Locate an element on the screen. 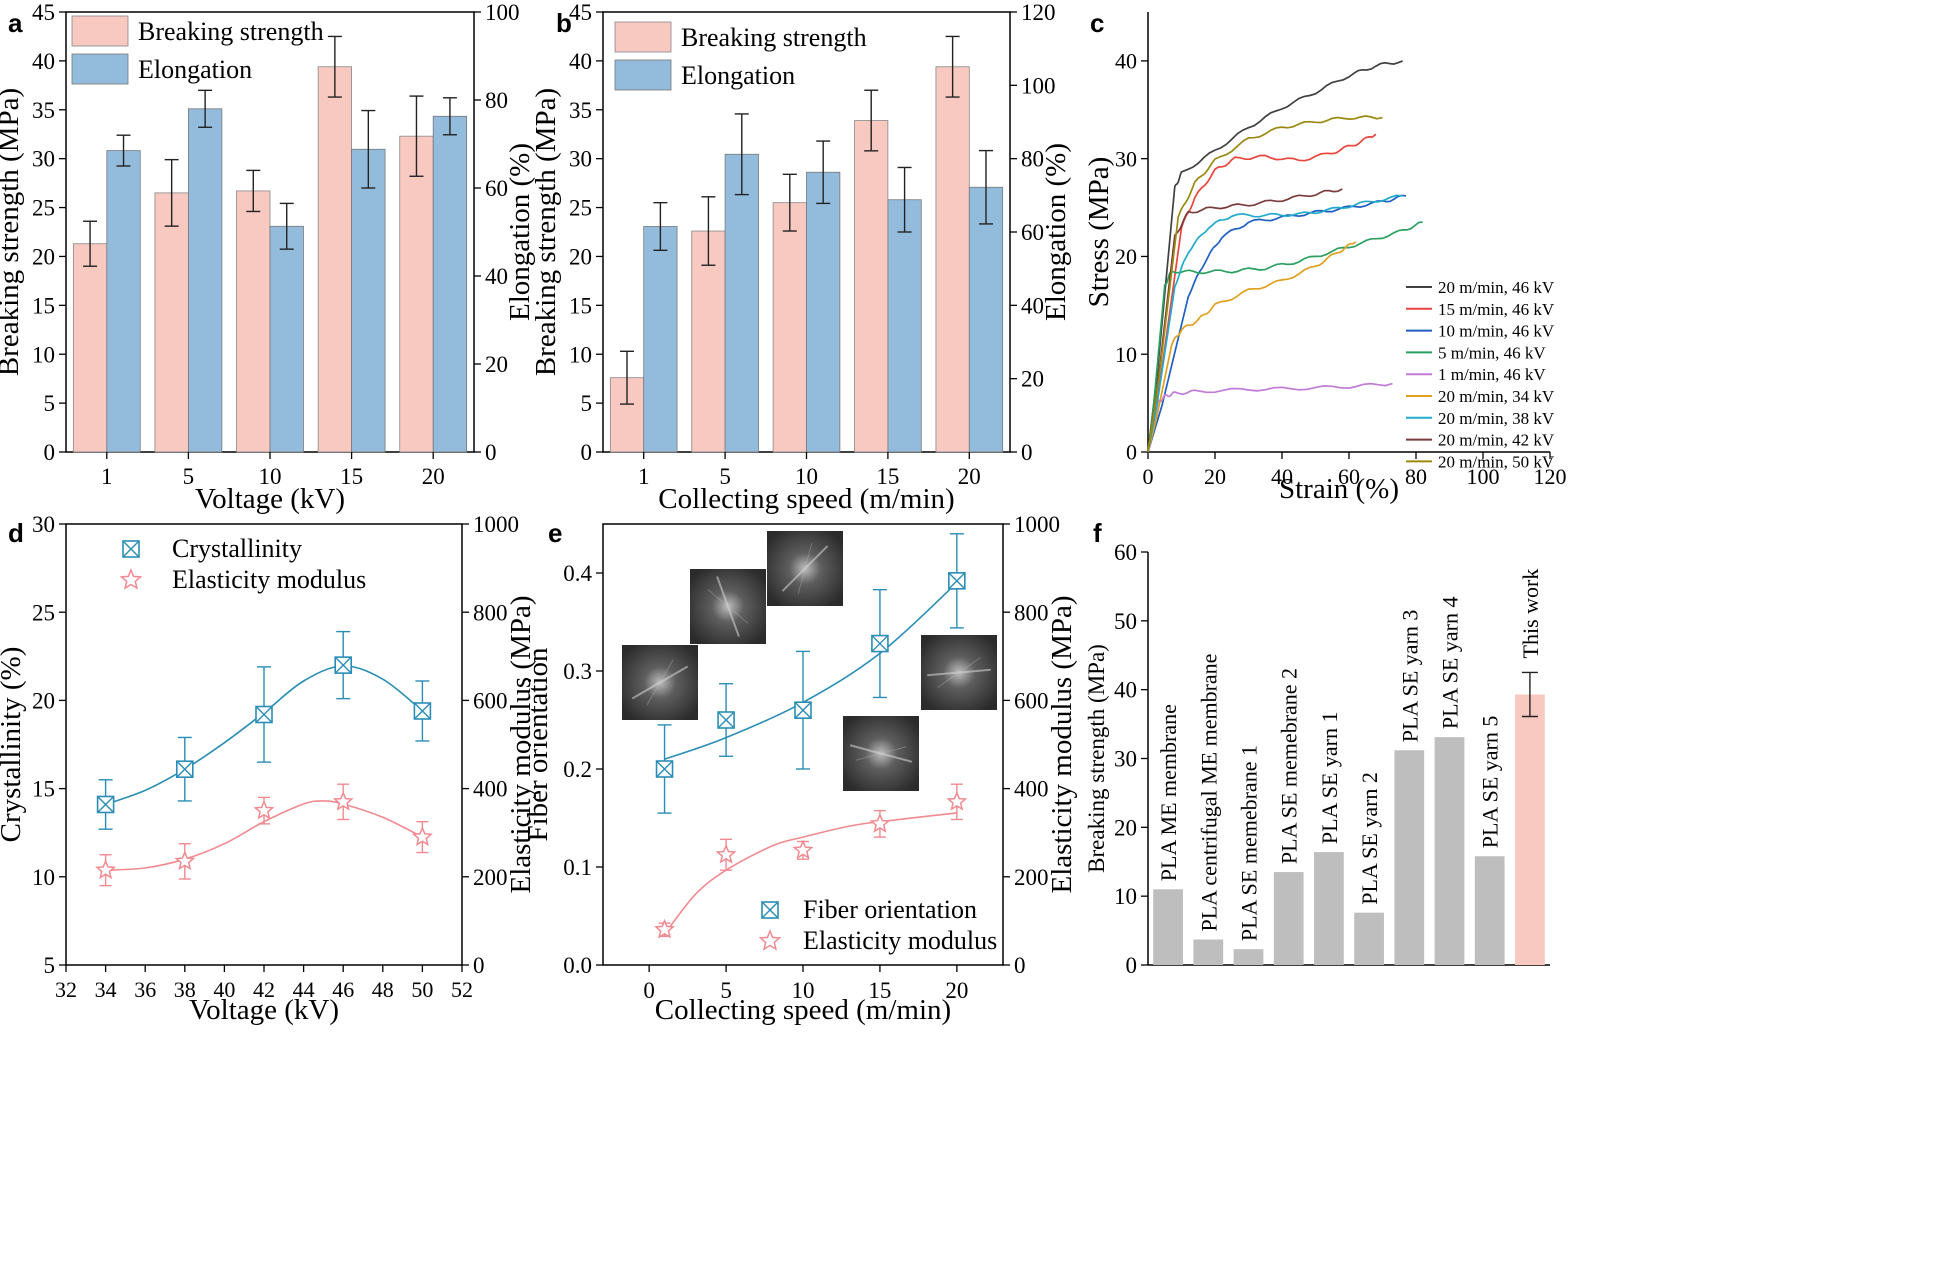 The height and width of the screenshot is (1271, 1949). panel-f-y-tick-label: 50 is located at coordinates (1125, 621).